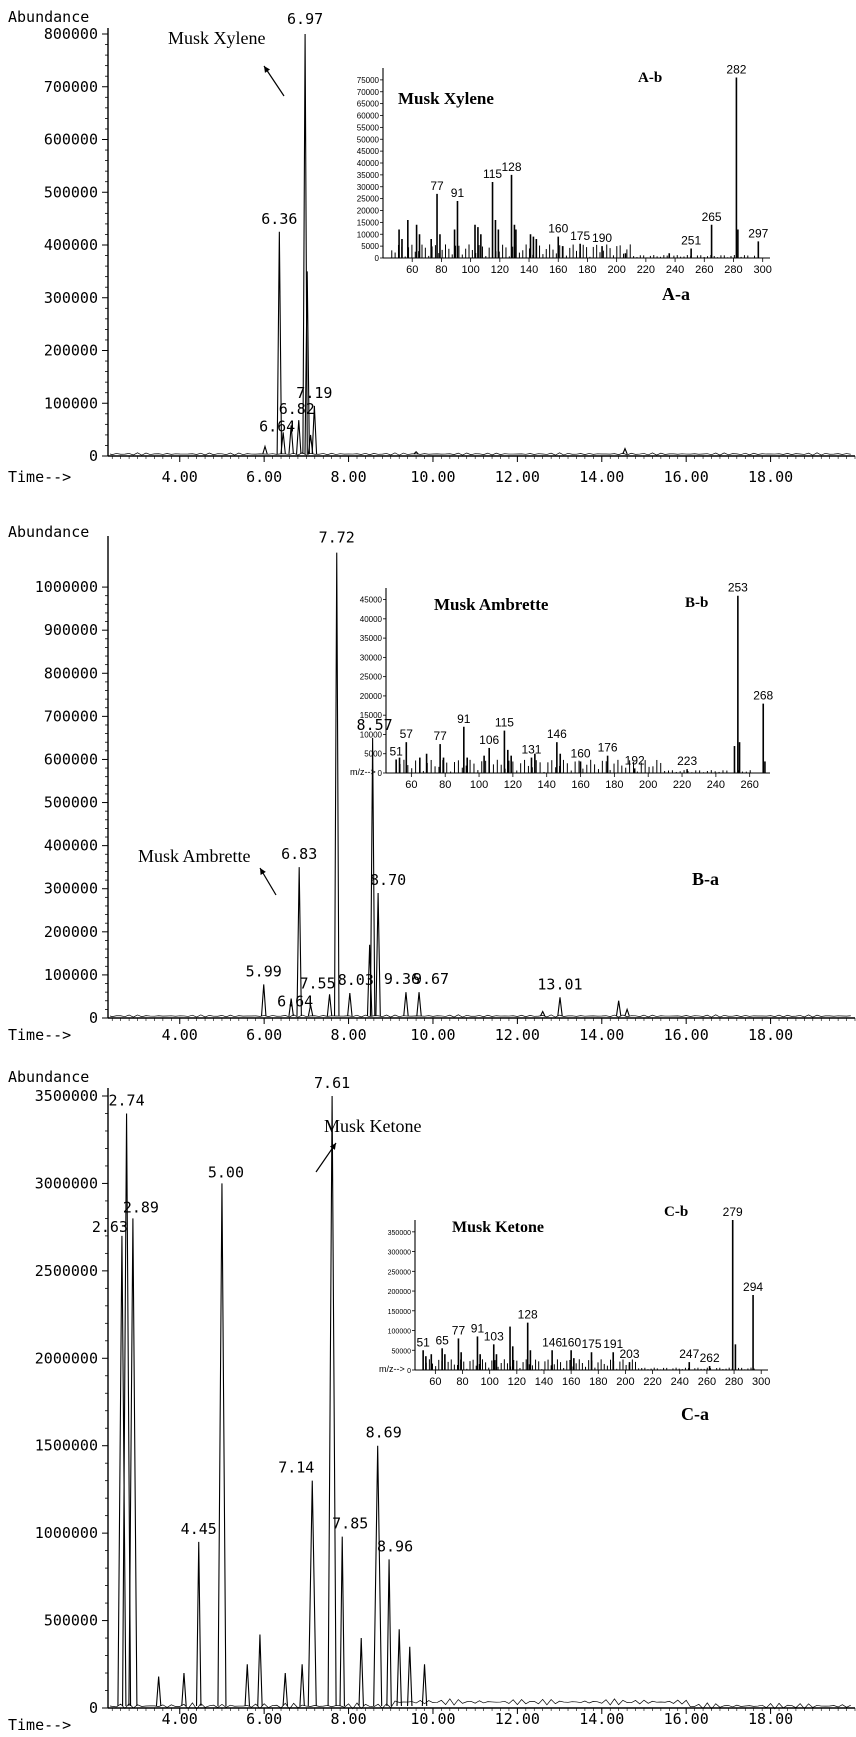  Describe the element at coordinates (39, 1035) in the screenshot. I see `x-axis-label: Time-->` at that location.